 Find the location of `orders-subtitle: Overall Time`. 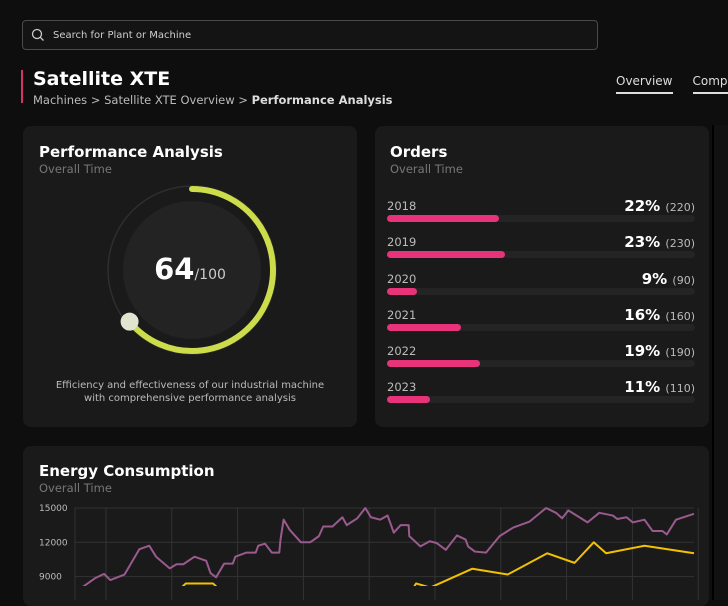

orders-subtitle: Overall Time is located at coordinates (426, 169).